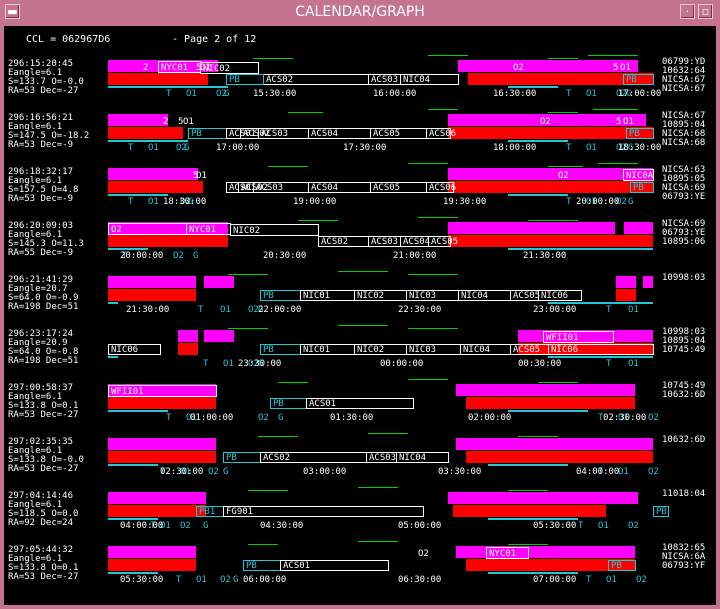 Image resolution: width=720 pixels, height=609 pixels. I want to click on time-tick-label: 03:30:00, so click(459, 472).